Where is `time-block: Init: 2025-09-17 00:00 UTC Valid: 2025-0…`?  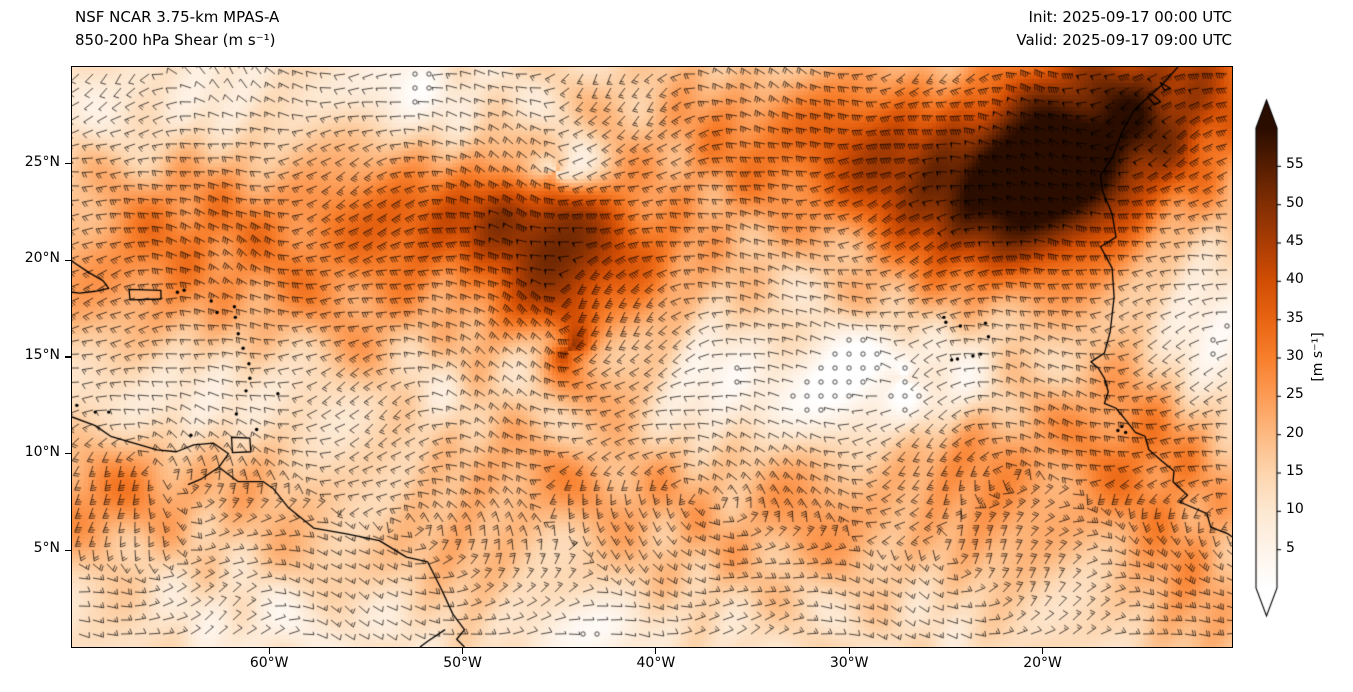 time-block: Init: 2025-09-17 00:00 UTC Valid: 2025-0… is located at coordinates (1066, 29).